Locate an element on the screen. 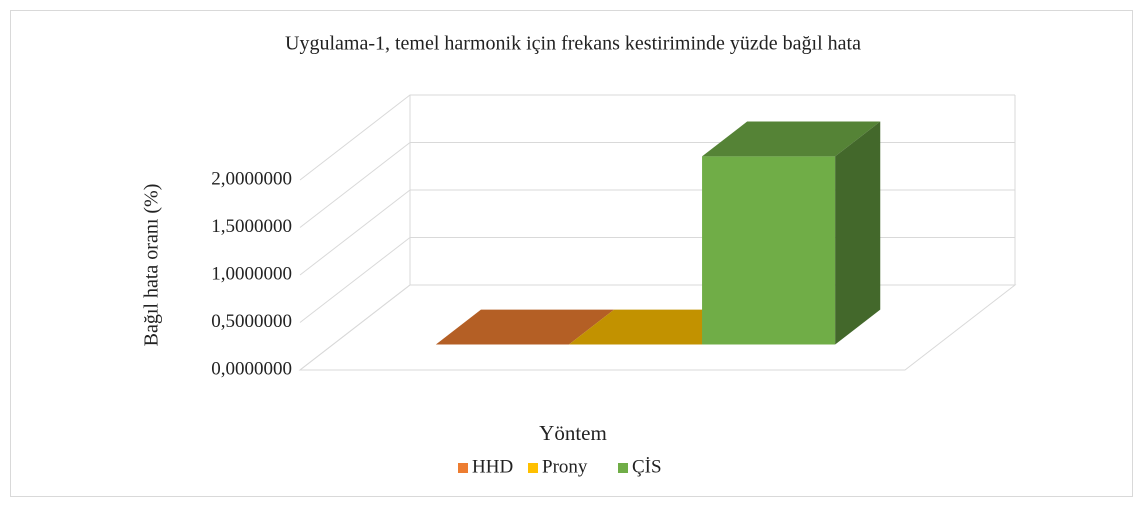  bar is located at coordinates (791, 233).